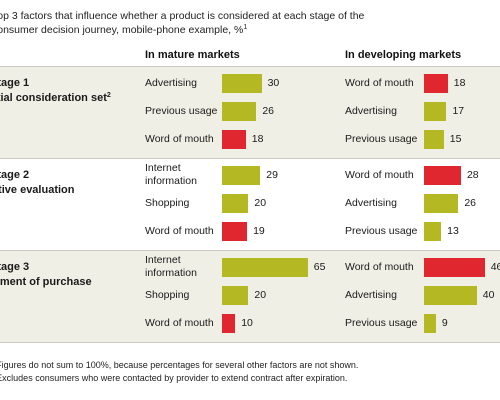  Describe the element at coordinates (495, 266) in the screenshot. I see `bar-value-label: 46` at that location.